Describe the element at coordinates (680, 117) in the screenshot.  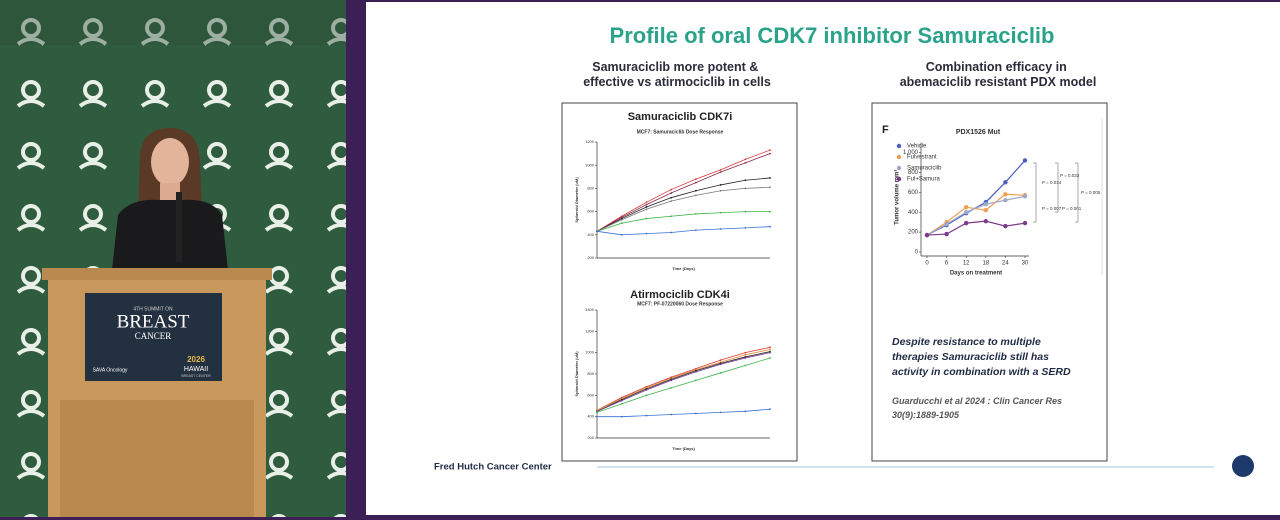
I see `chart-heading: Samuraciclib CDK7i` at that location.